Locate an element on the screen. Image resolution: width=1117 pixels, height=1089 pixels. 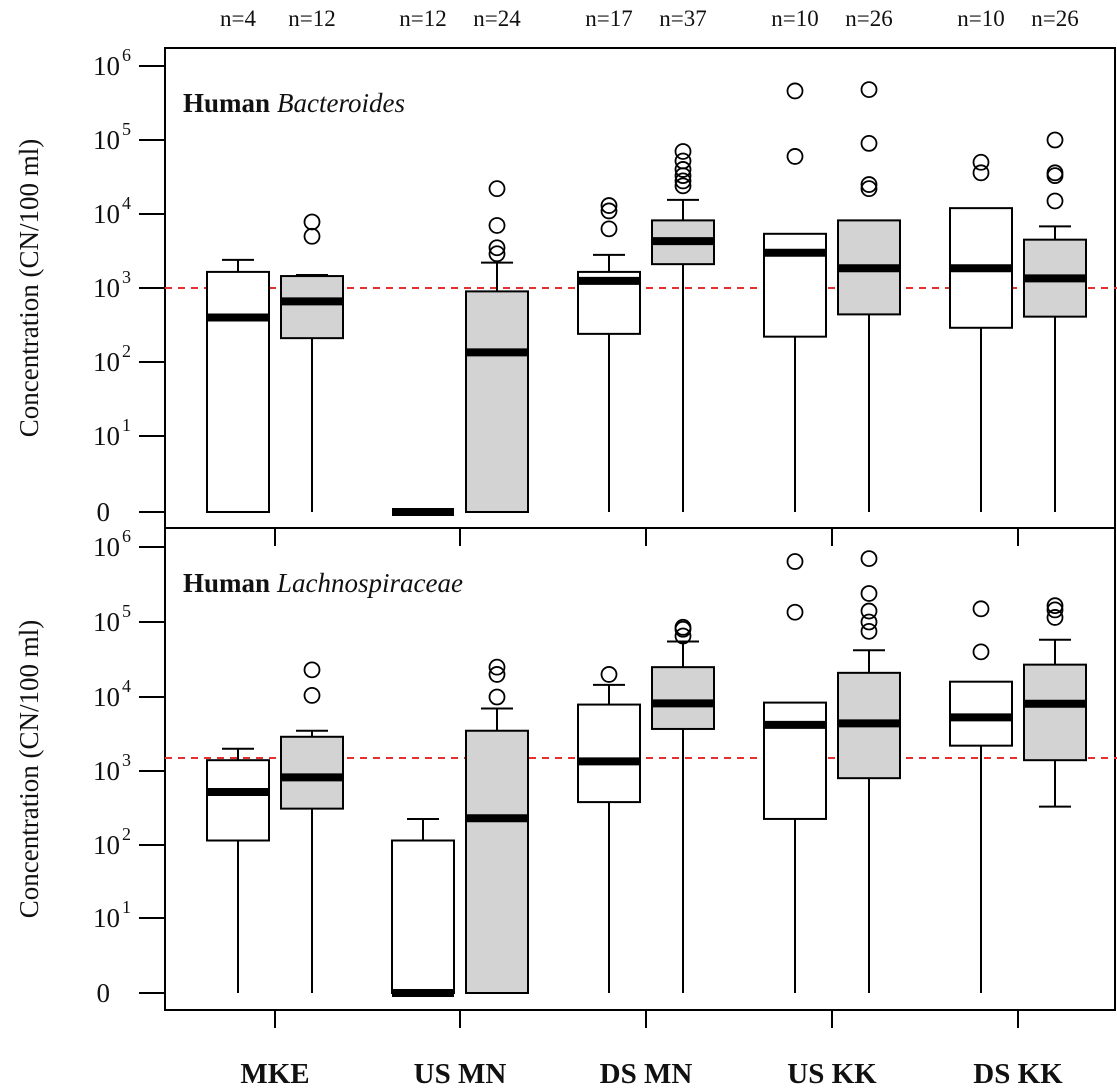
box-us-mn-white is located at coordinates (423, 907).